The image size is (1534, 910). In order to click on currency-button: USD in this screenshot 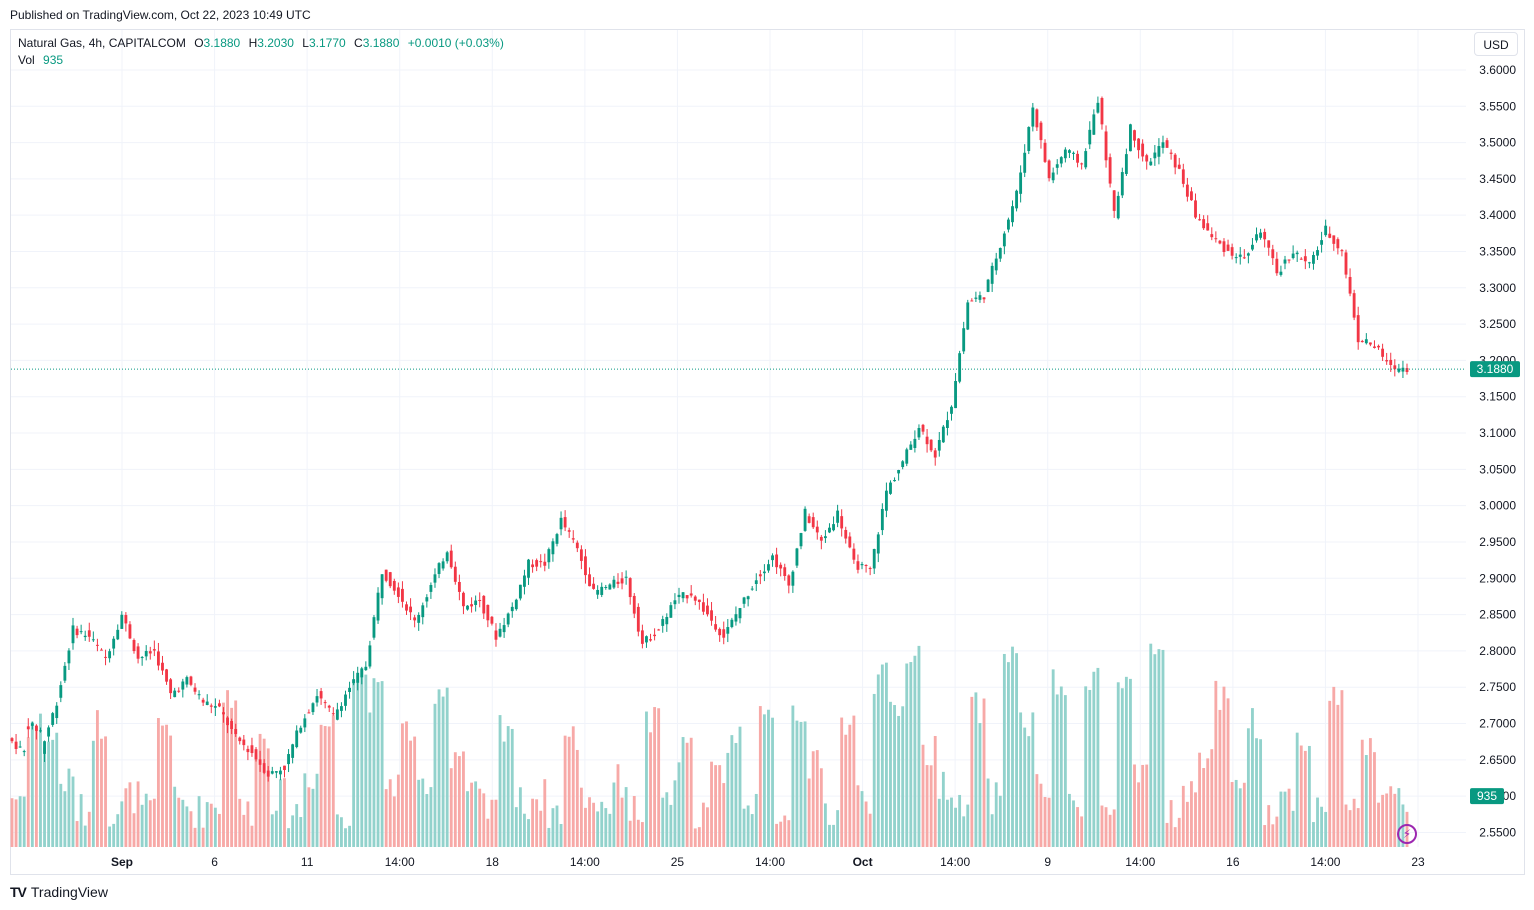, I will do `click(1496, 44)`.